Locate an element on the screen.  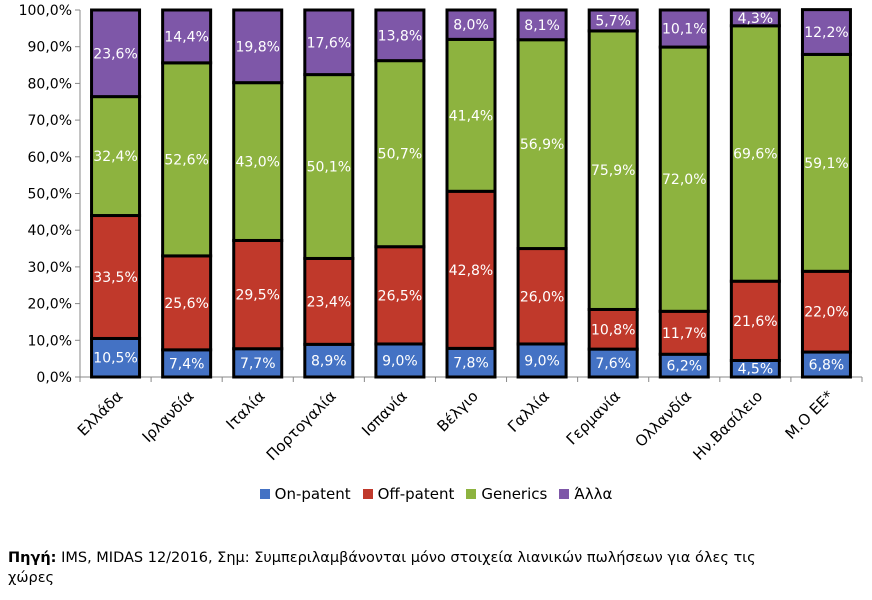
data-label: 21,6% is located at coordinates (755, 322).